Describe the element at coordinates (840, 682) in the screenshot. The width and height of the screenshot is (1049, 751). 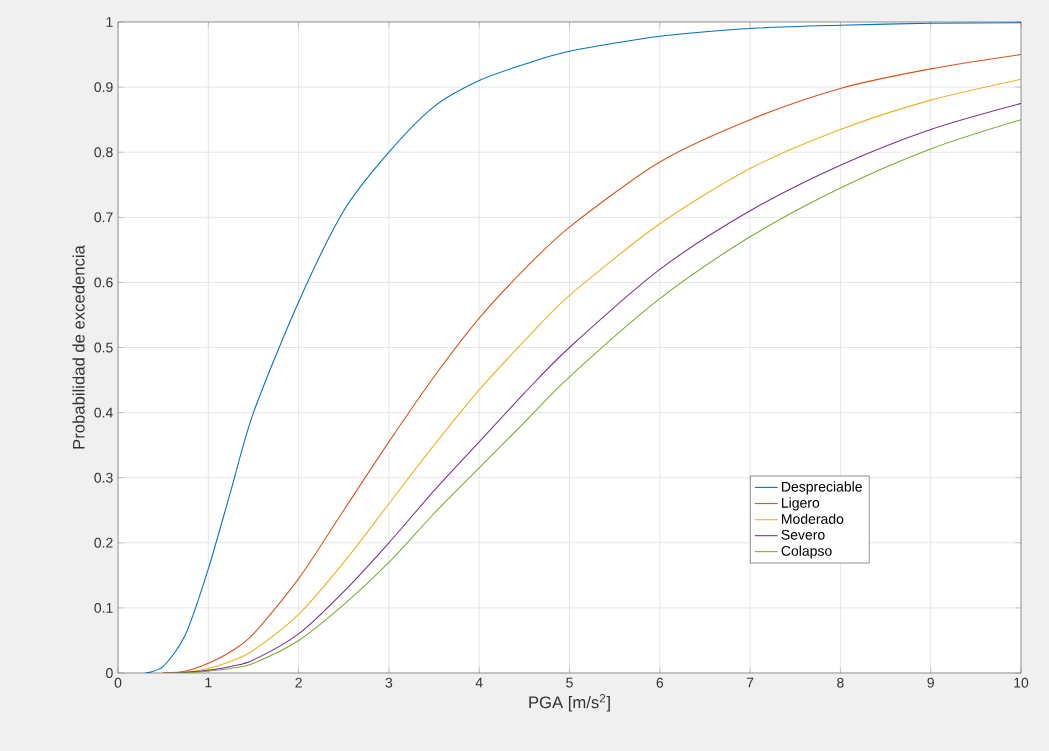
I see `x-tick-label: 8` at that location.